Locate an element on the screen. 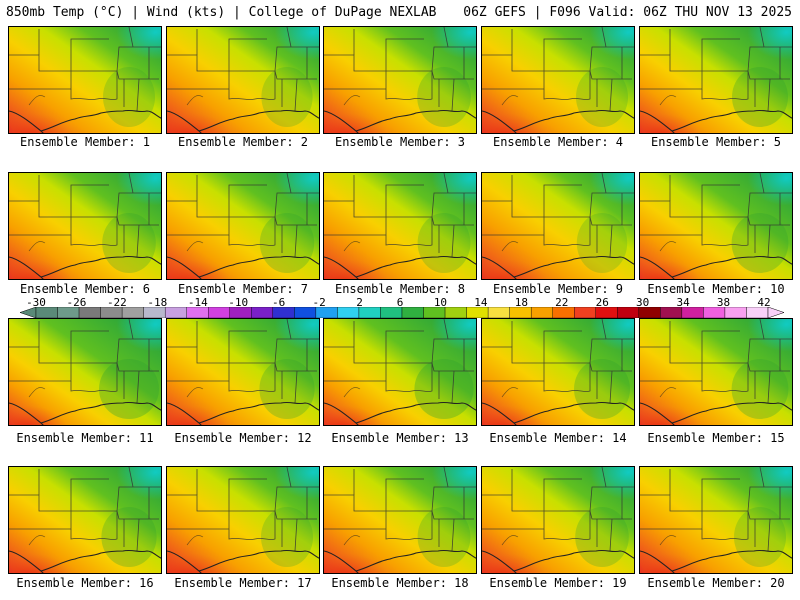  ensemble-member-label: Ensemble Member: 13 is located at coordinates (400, 438).